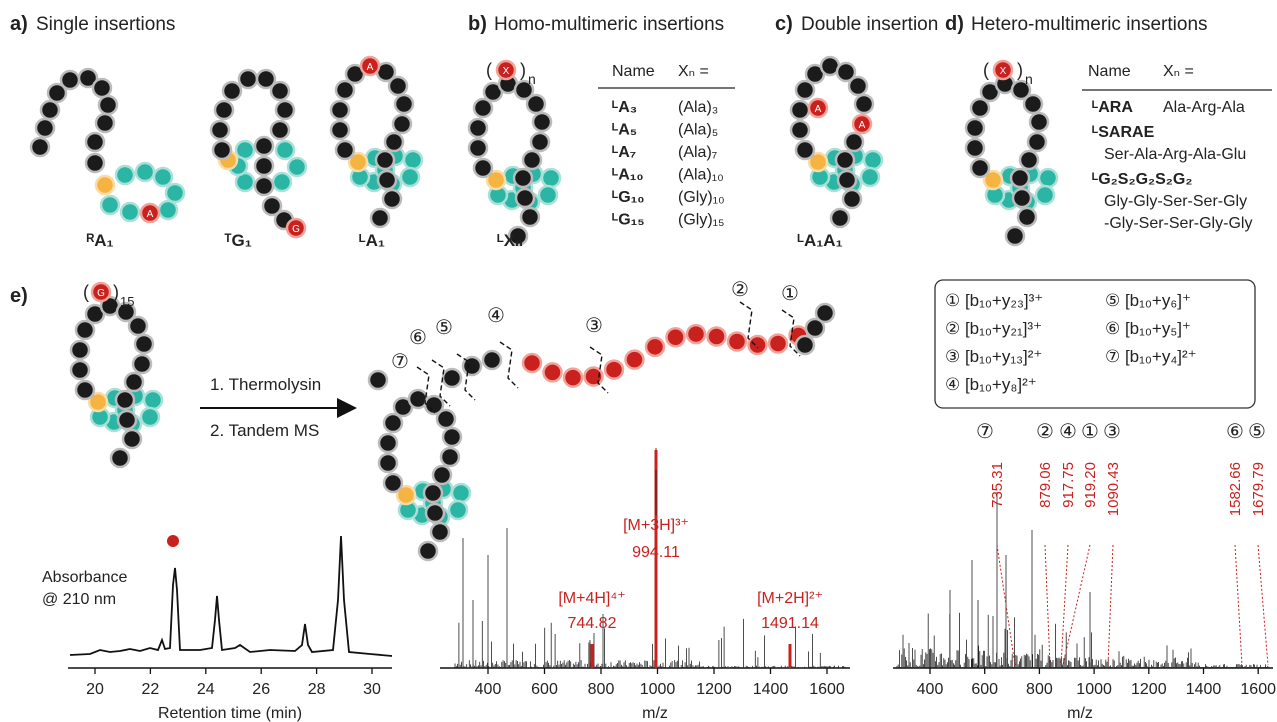  What do you see at coordinates (261, 689) in the screenshot?
I see `x-tick-label: 26` at bounding box center [261, 689].